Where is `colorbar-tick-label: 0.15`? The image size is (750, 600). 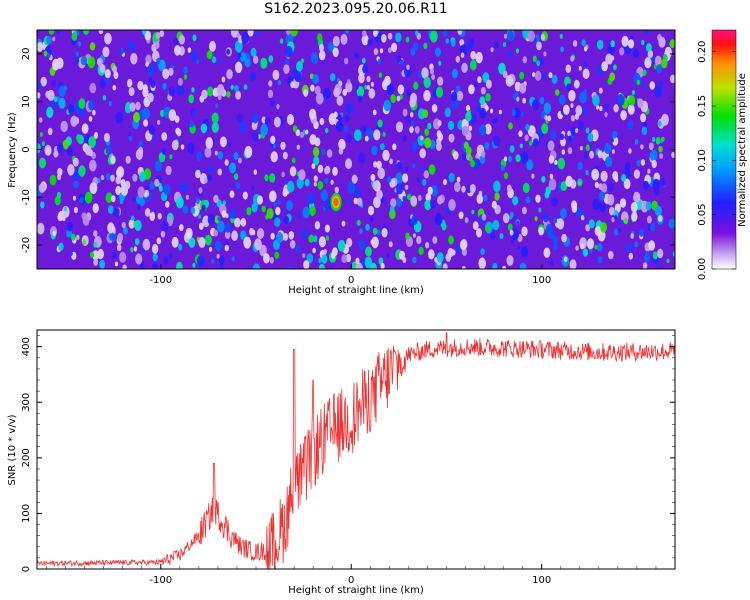 colorbar-tick-label: 0.15 is located at coordinates (702, 106).